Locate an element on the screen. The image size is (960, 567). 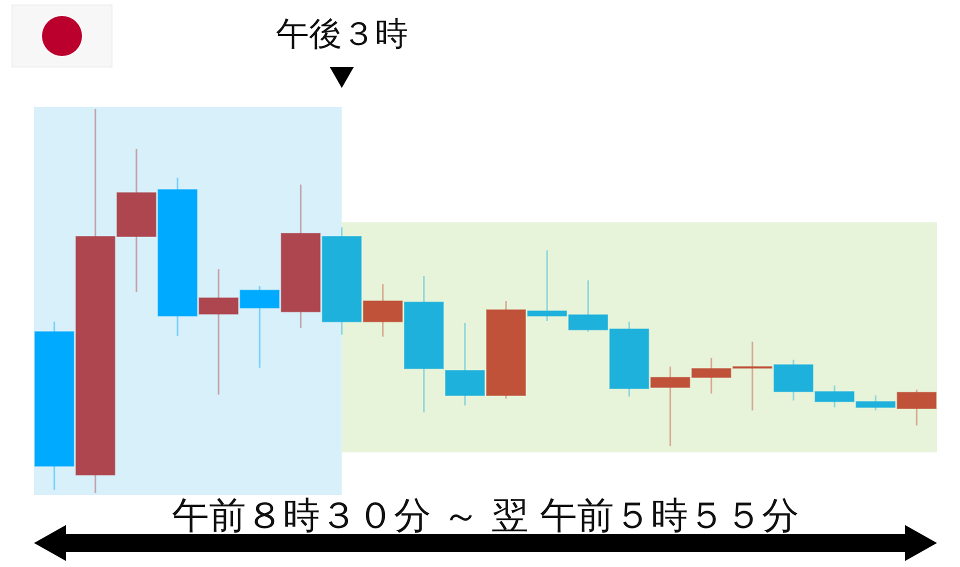
text: 午後３時 is located at coordinates (342, 33).